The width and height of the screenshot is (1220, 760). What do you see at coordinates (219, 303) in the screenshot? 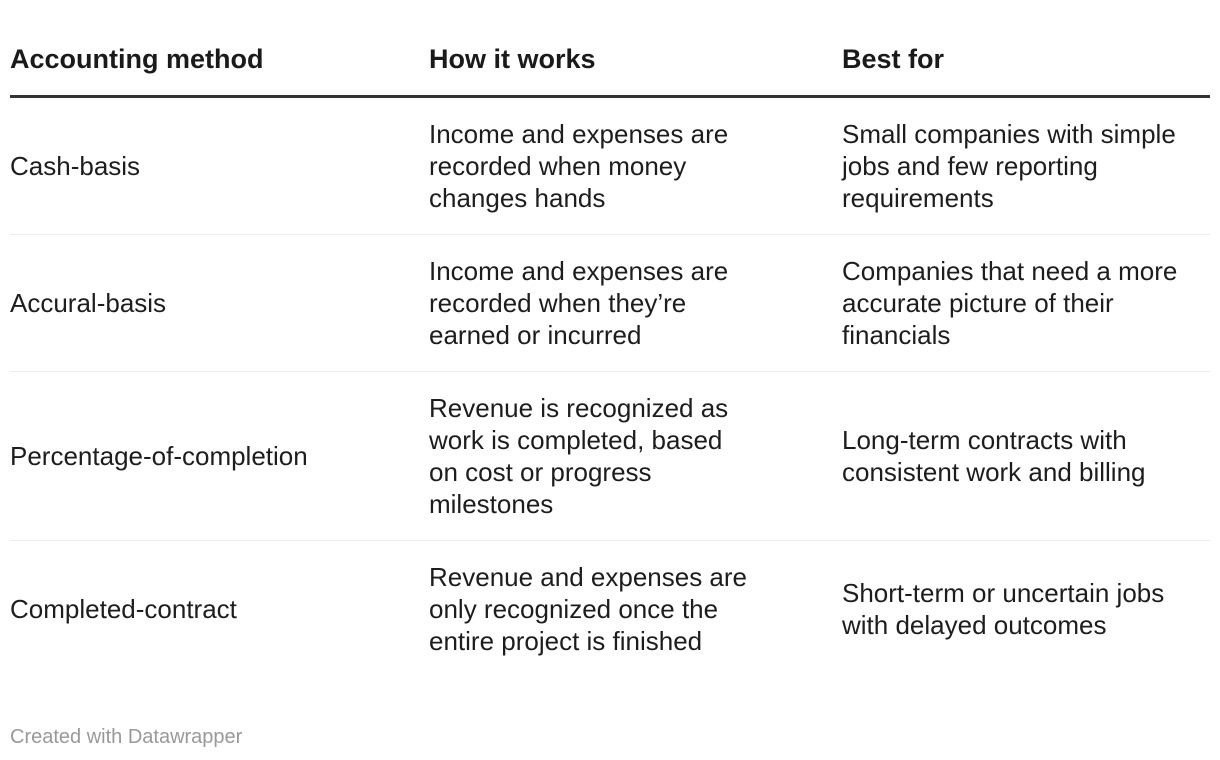
I see `cell-method: Accural-basis` at bounding box center [219, 303].